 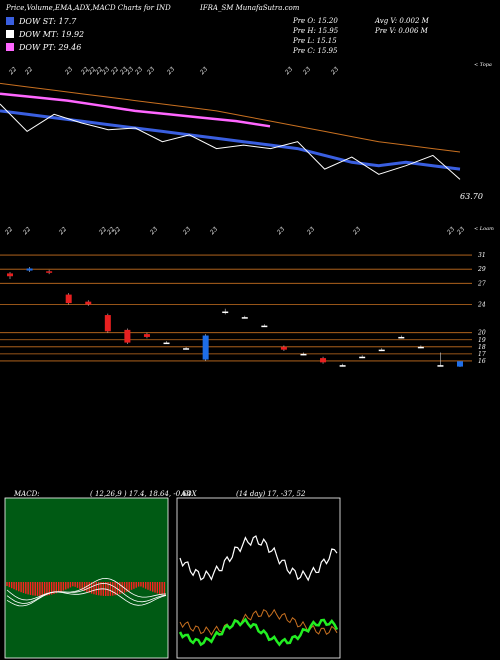 I want to click on prev-close: Pre C: 15.95, so click(x=315, y=51).